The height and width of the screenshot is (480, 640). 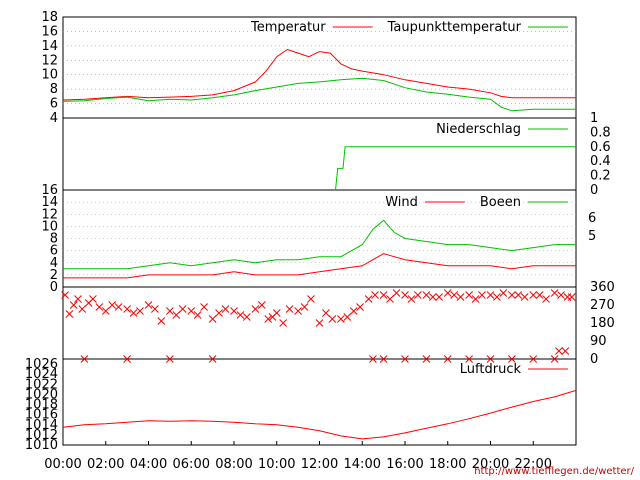 I want to click on y-tick-label-right: 6, so click(x=592, y=218).